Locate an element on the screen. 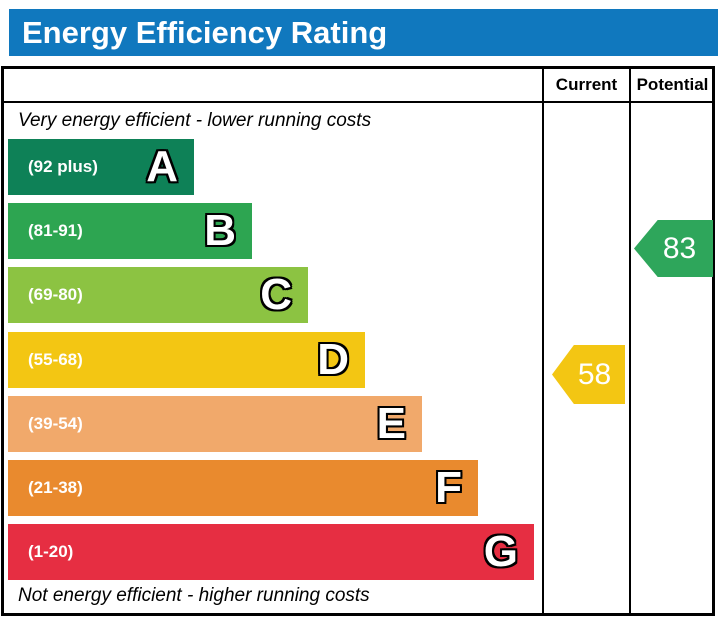 This screenshot has width=718, height=619. band-letter: A is located at coordinates (162, 166).